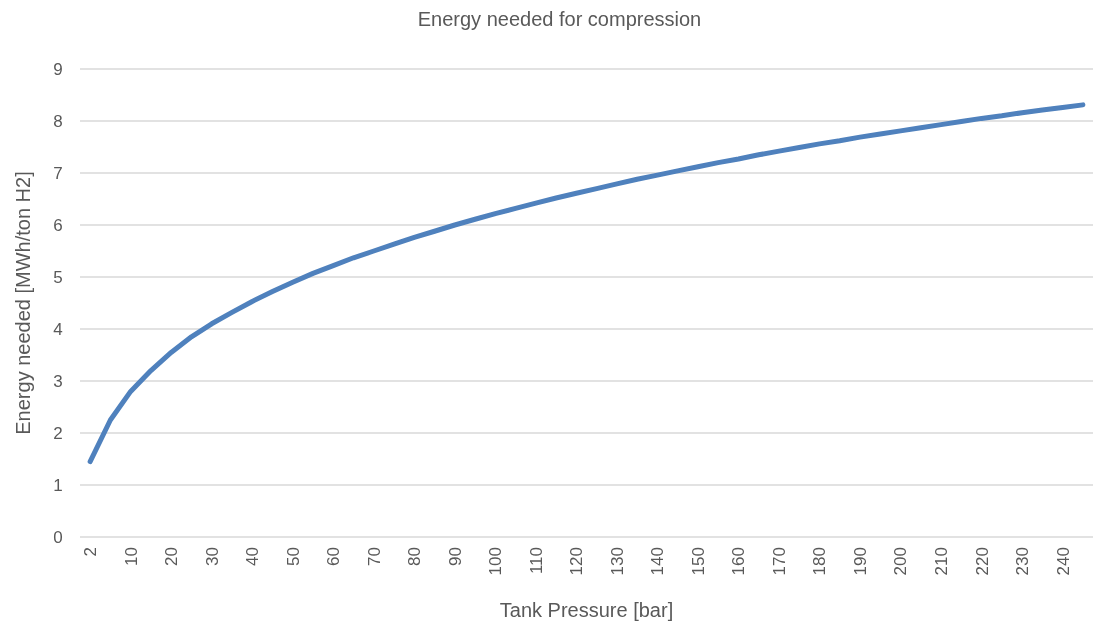  Describe the element at coordinates (658, 561) in the screenshot. I see `x-tick-label: 140` at that location.